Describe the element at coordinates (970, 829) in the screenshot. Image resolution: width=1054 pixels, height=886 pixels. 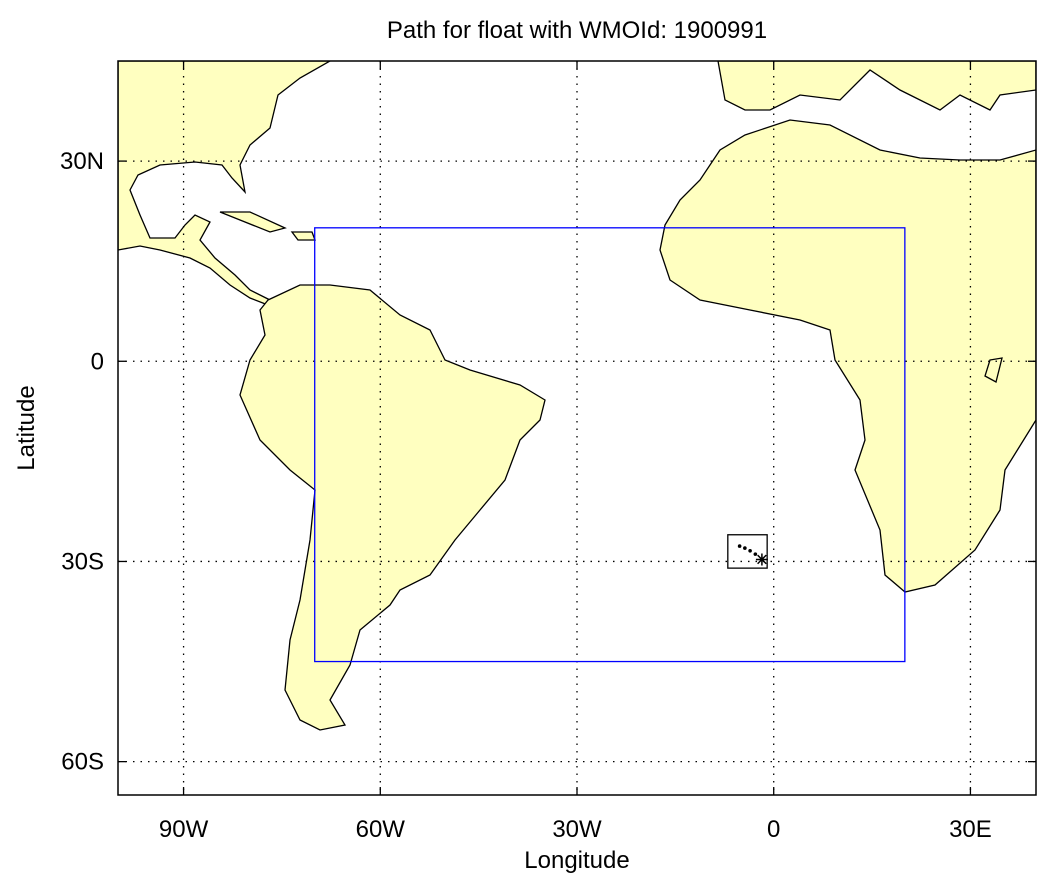
I see `x-tick-label: 30E` at that location.